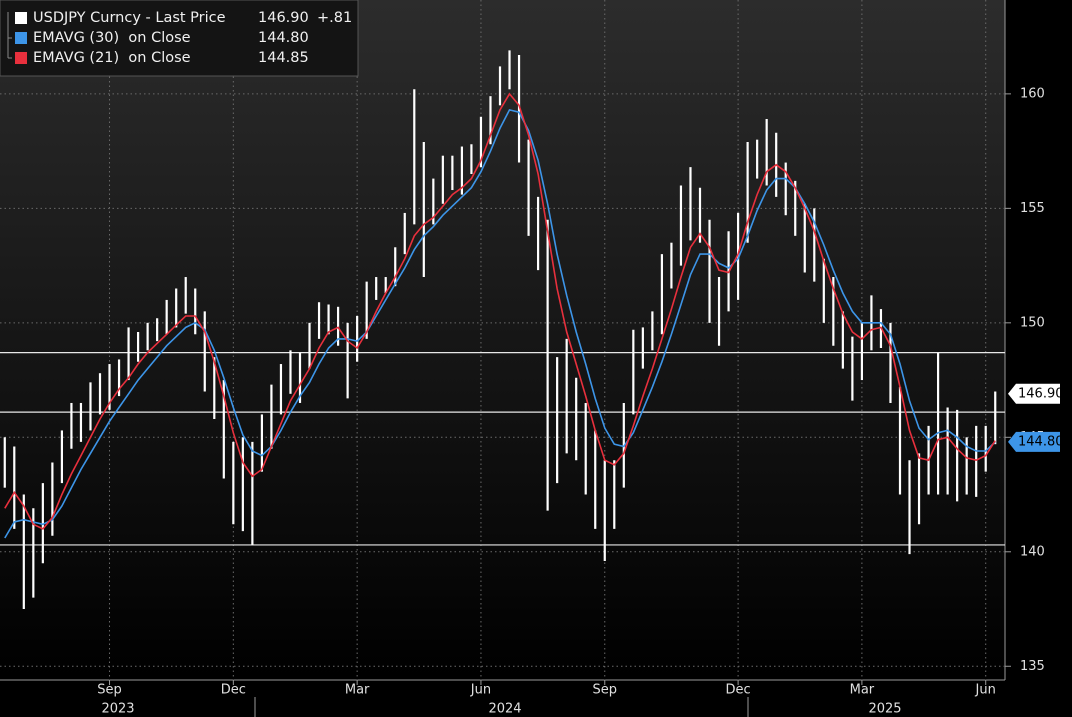  I want to click on x-axis-band, so click(536, 698).